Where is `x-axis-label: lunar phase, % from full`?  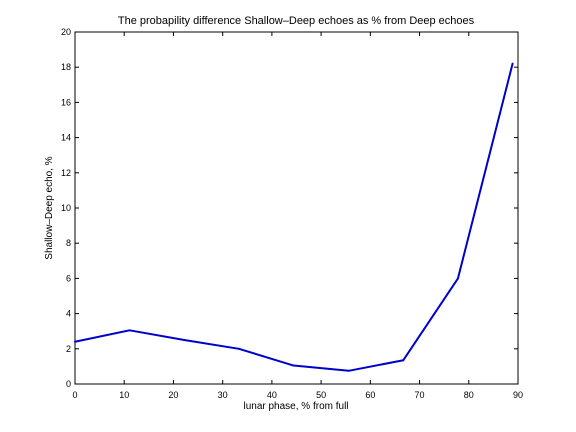 x-axis-label: lunar phase, % from full is located at coordinates (295, 406).